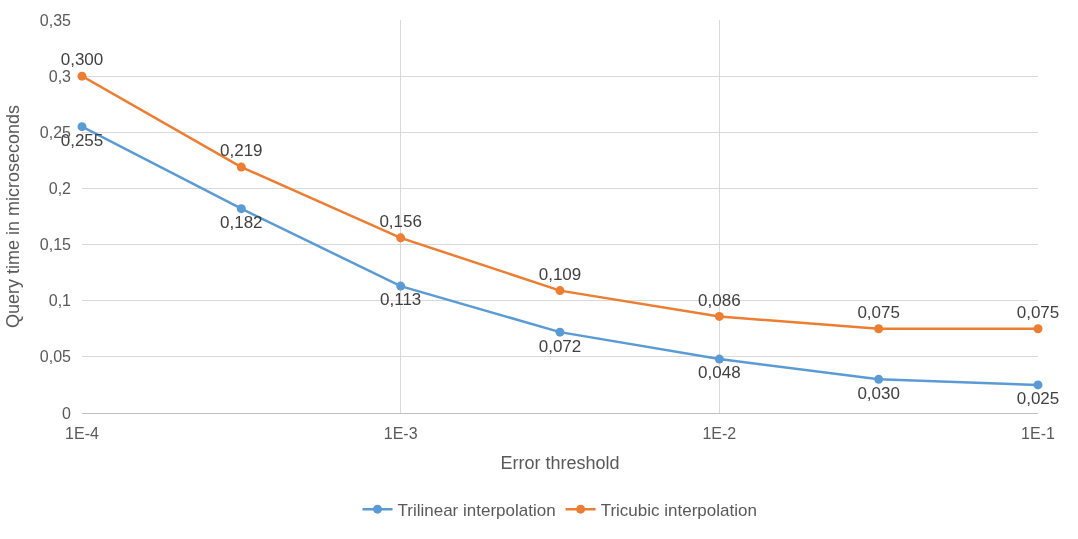 This screenshot has width=1078, height=539. Describe the element at coordinates (678, 510) in the screenshot. I see `legend-label: Tricubic interpolation` at that location.